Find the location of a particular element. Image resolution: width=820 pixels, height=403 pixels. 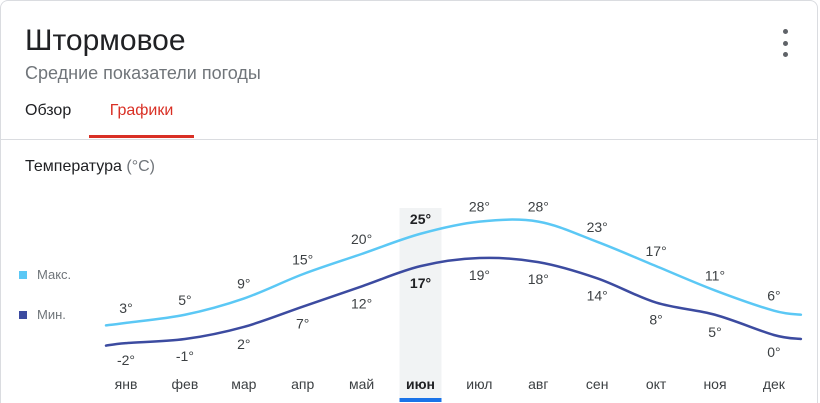

min-value-label: 19° is located at coordinates (479, 275).